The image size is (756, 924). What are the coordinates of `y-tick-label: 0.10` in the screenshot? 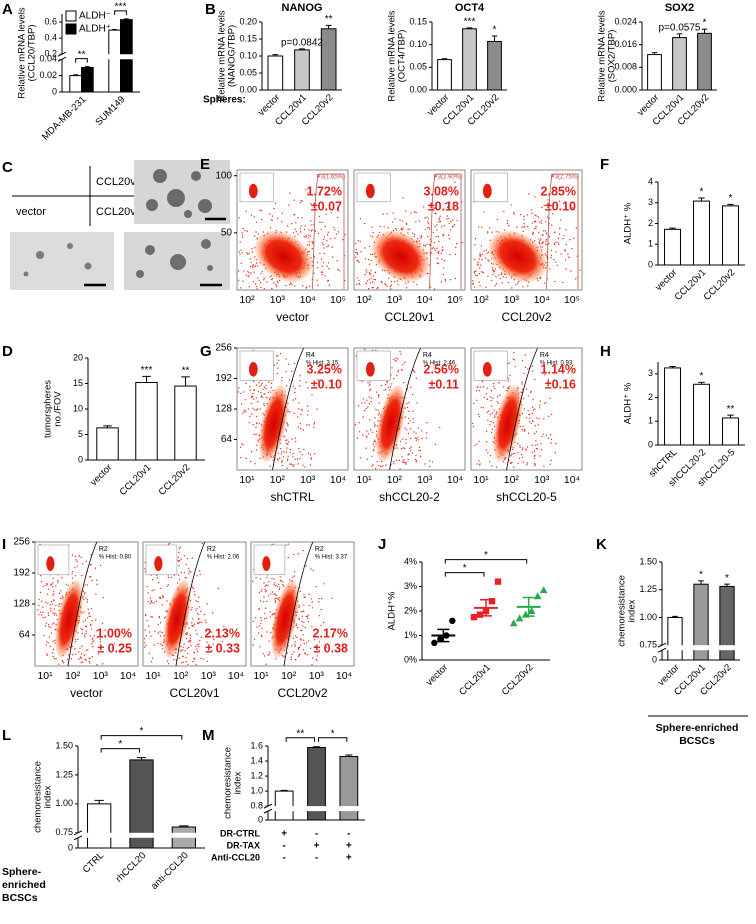 It's located at (248, 55).